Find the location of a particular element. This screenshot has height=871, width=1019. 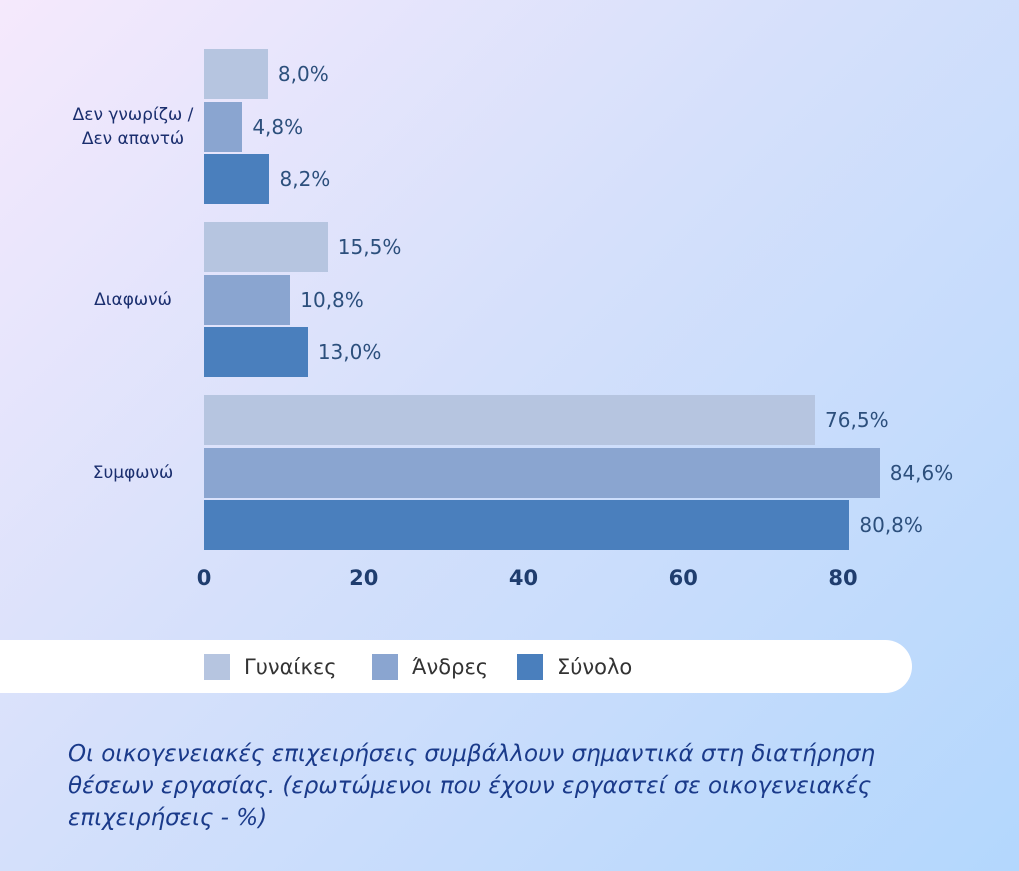

legend-label: Άνδρες is located at coordinates (450, 667).